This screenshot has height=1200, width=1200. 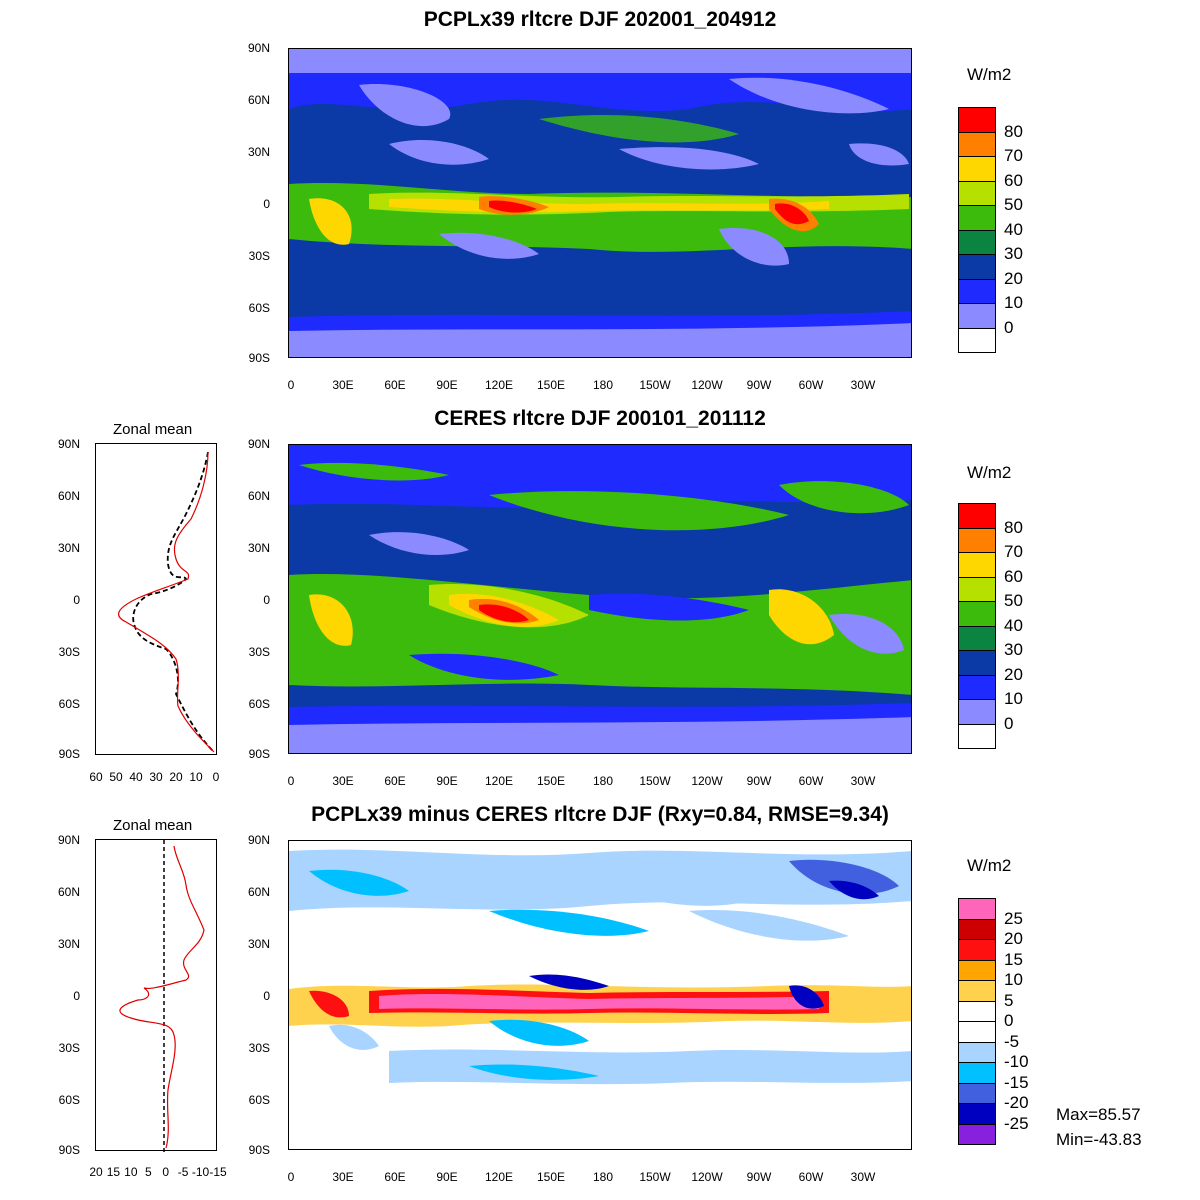 What do you see at coordinates (655, 1177) in the screenshot?
I see `p3-lon-150W: 150W` at bounding box center [655, 1177].